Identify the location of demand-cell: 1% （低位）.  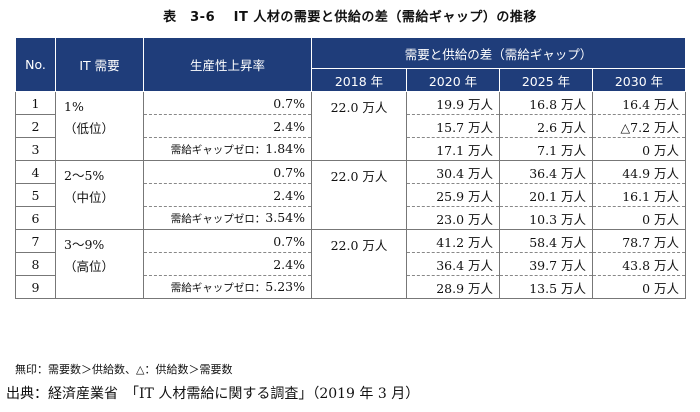
(99, 126).